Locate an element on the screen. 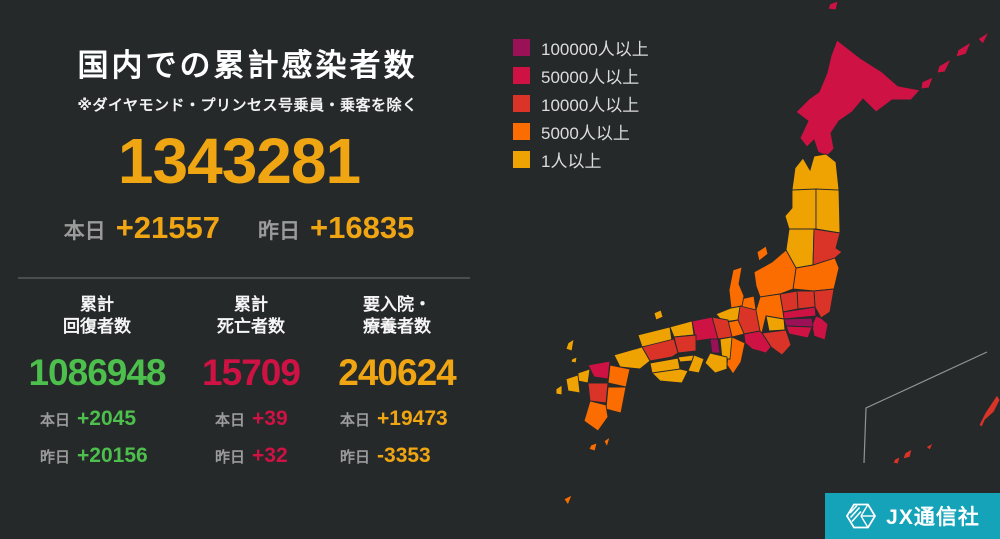 This screenshot has width=1000, height=539. hospitalized-count: 240624 is located at coordinates (397, 373).